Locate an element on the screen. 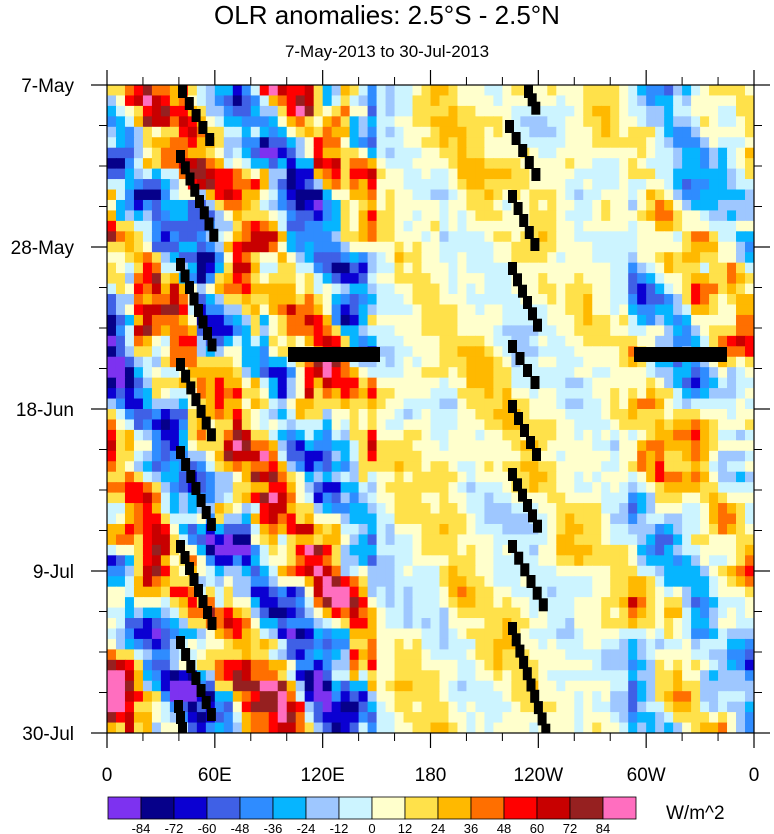  colorbar-swatch is located at coordinates (355, 808).